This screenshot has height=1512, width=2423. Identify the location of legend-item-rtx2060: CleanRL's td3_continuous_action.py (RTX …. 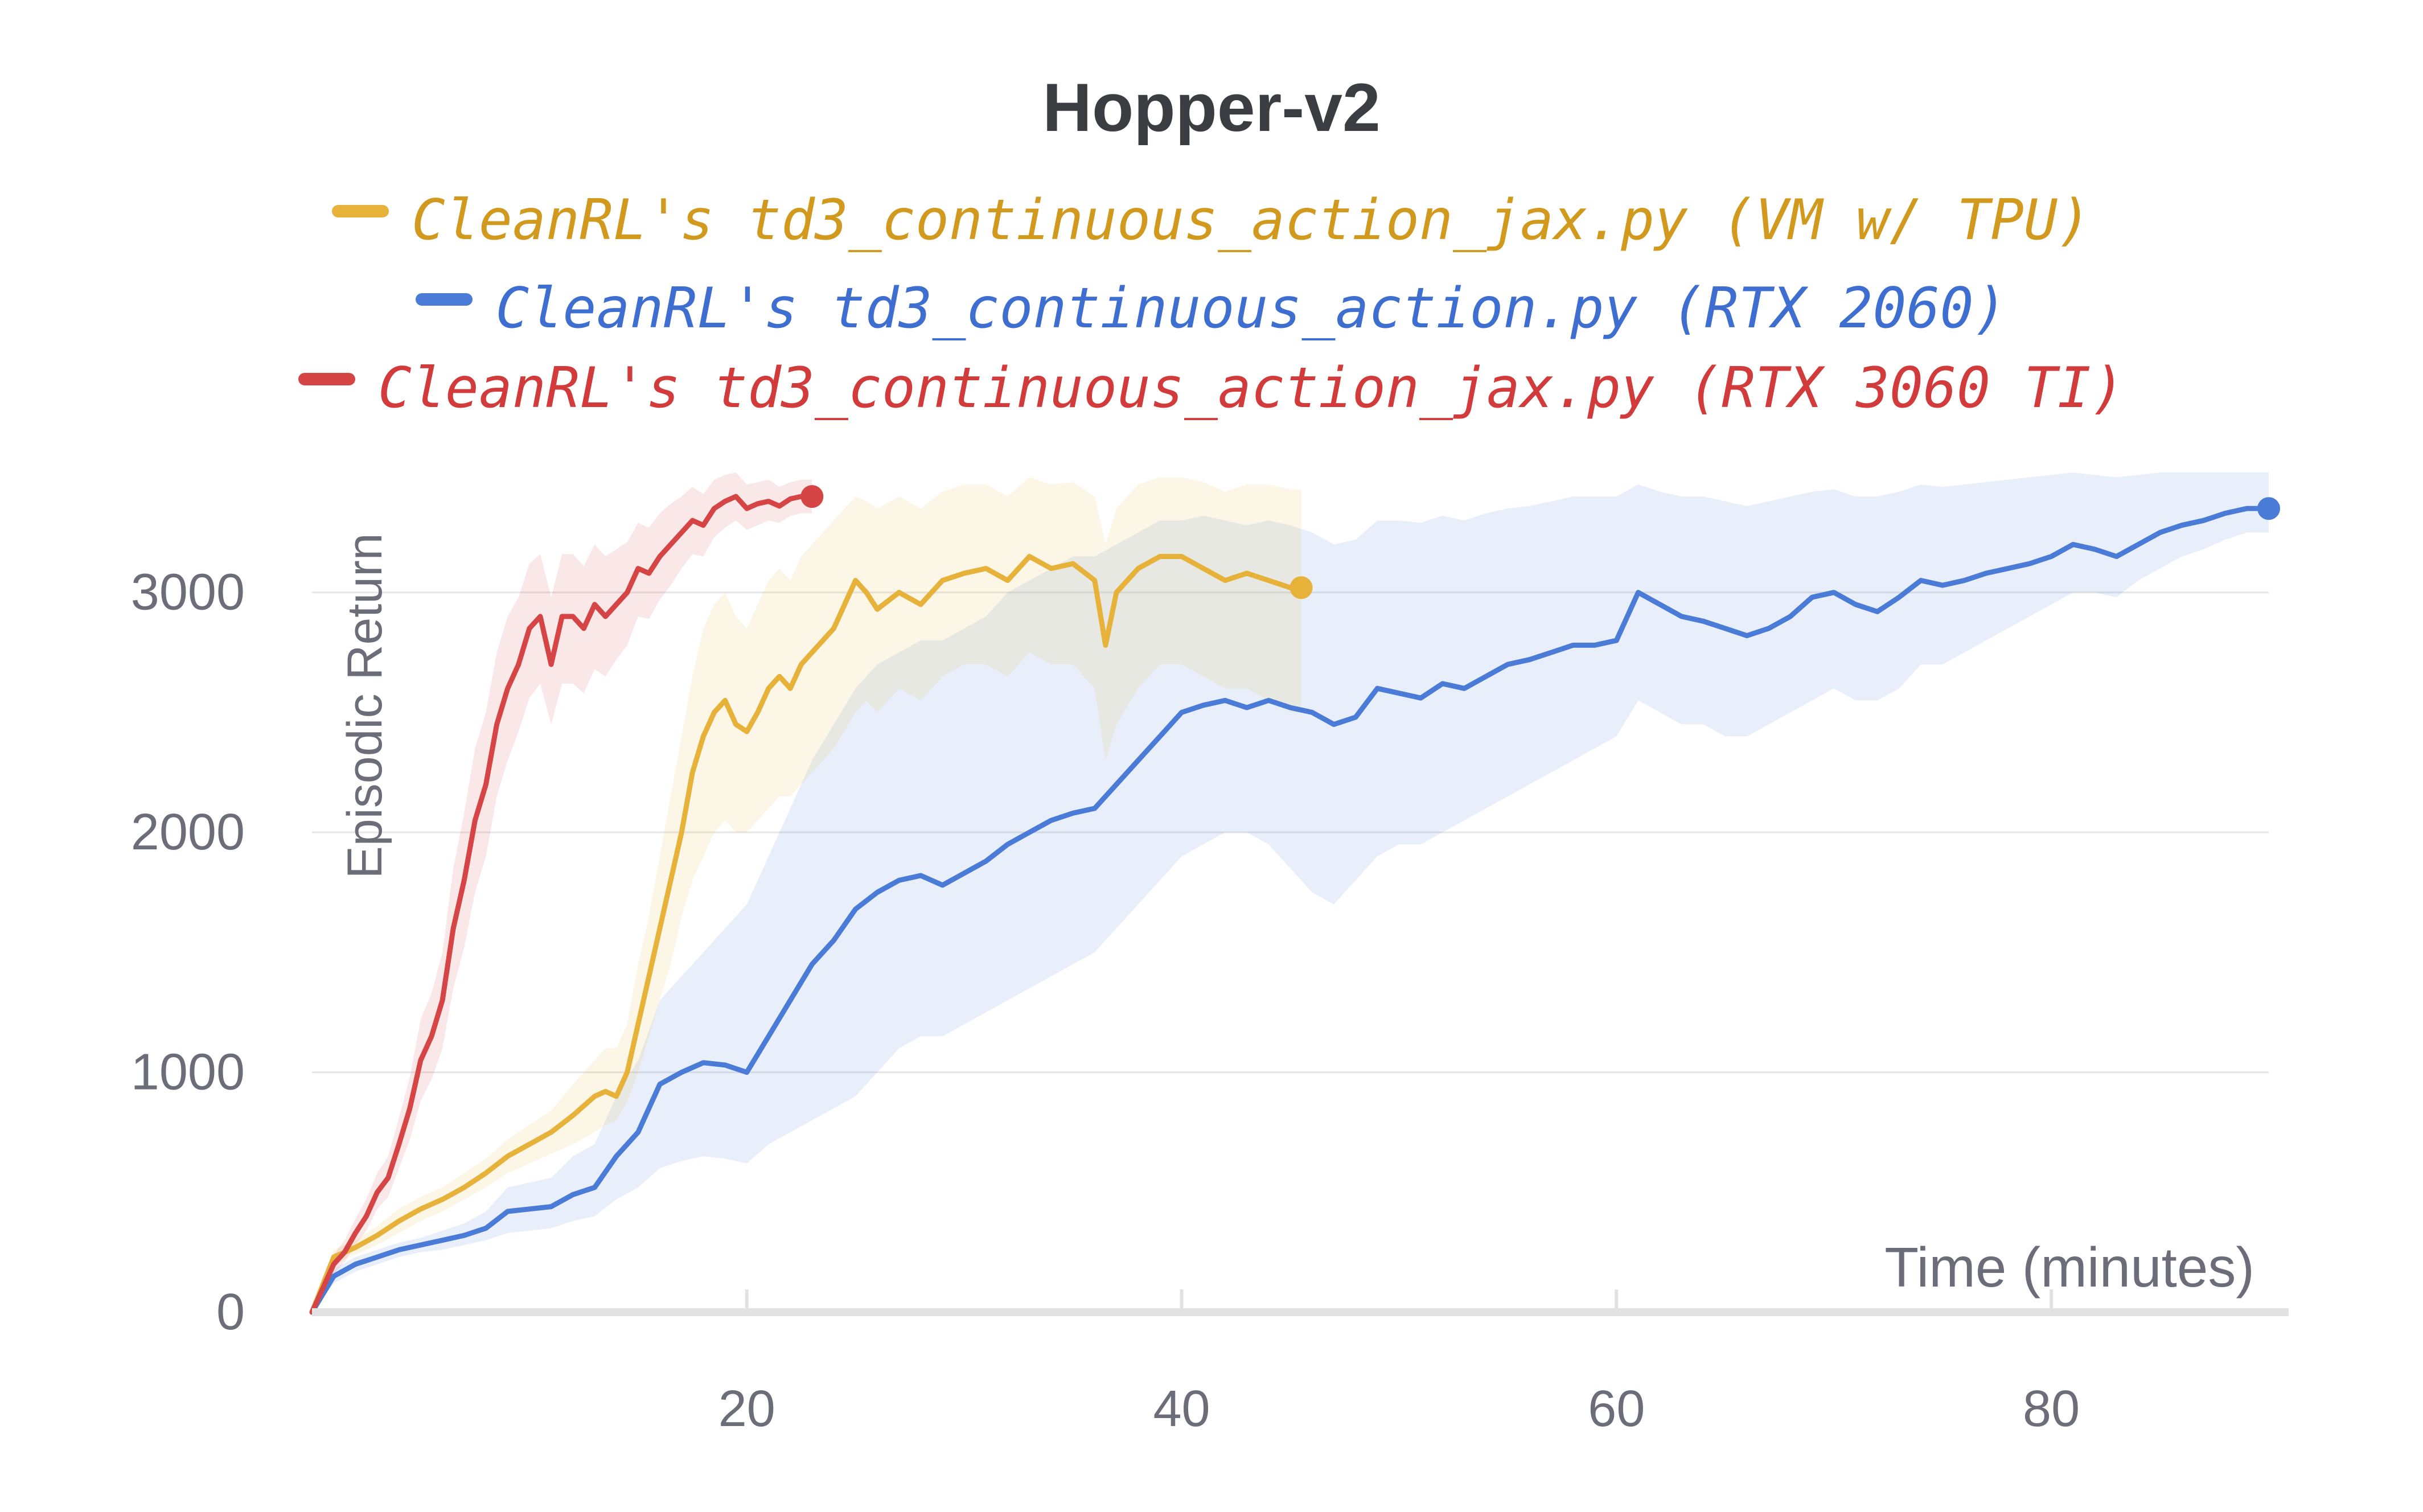
(1211, 308).